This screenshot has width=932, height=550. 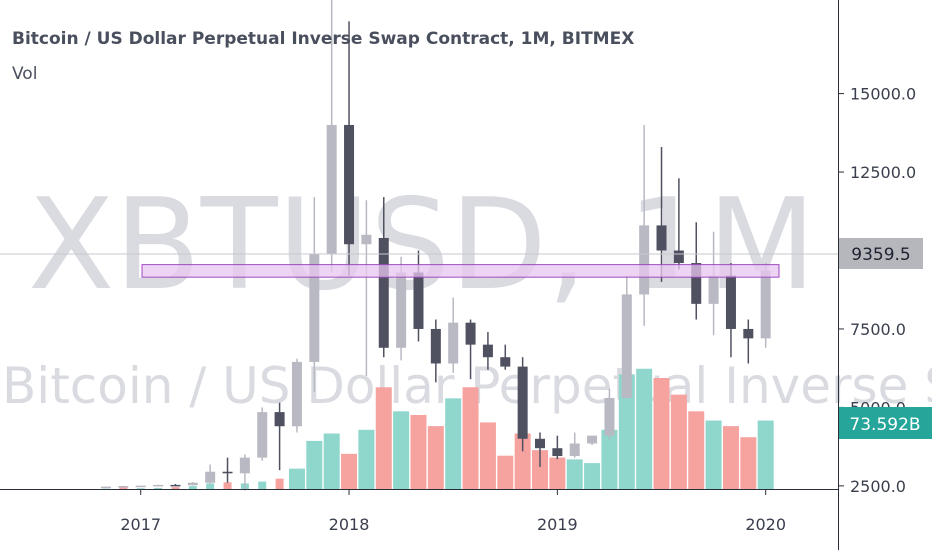 What do you see at coordinates (140, 524) in the screenshot?
I see `time-tick-label: 2017` at bounding box center [140, 524].